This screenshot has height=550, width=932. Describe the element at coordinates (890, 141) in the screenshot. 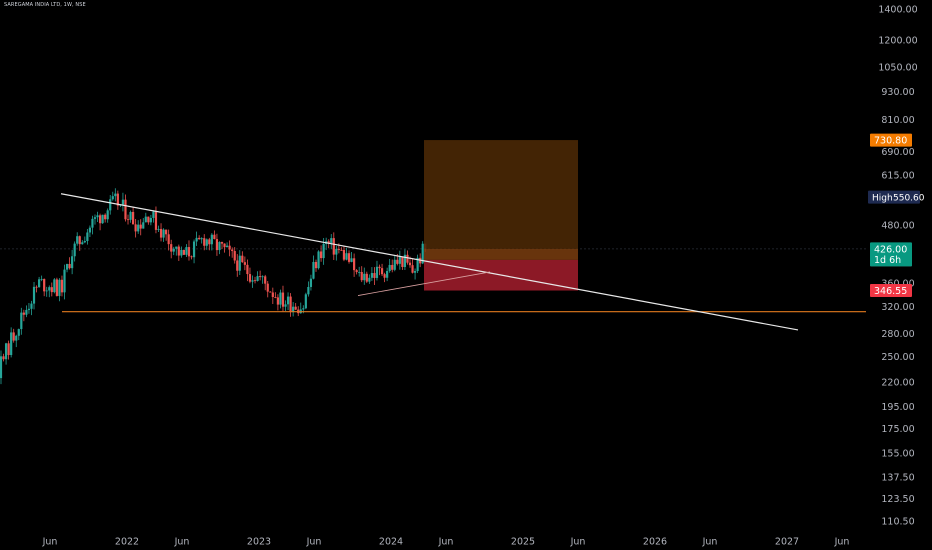

I see `target-price-badge-text: 730.80` at that location.